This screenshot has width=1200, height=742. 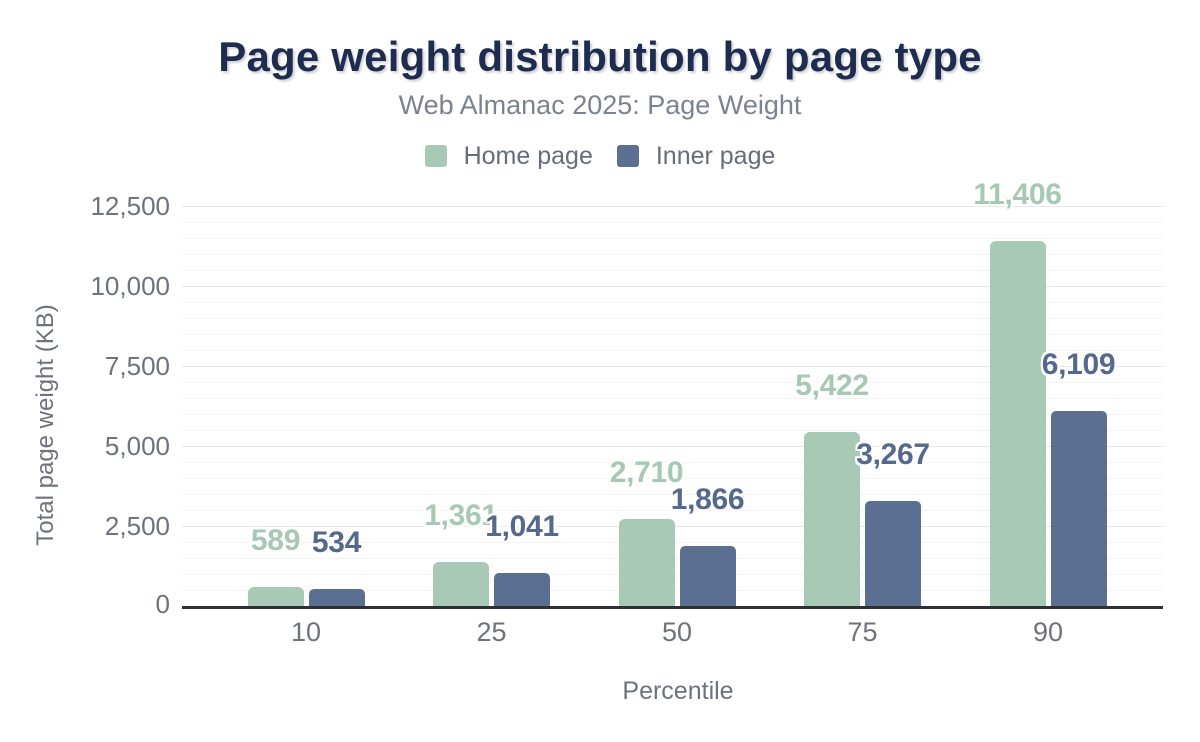 What do you see at coordinates (600, 105) in the screenshot?
I see `chart-subtitle: Web Almanac 2025: Page Weight` at bounding box center [600, 105].